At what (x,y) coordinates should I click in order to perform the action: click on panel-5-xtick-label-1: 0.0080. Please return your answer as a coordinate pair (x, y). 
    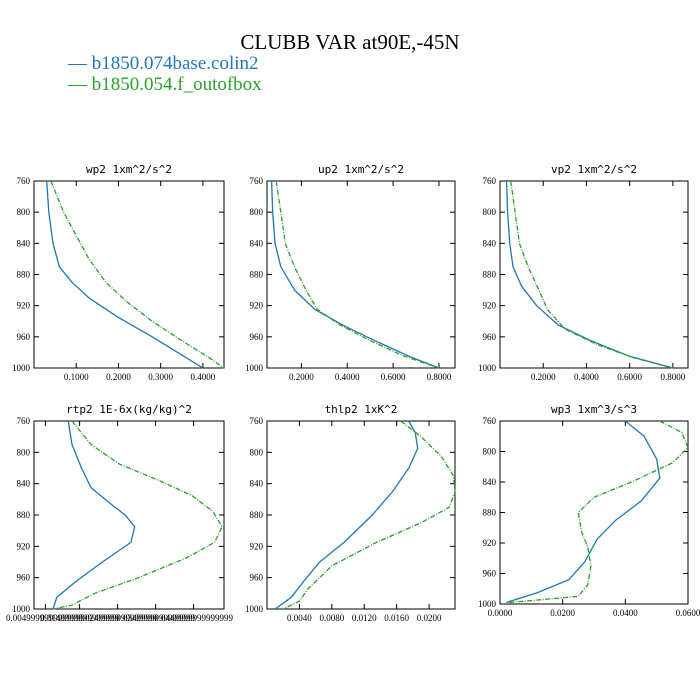
    Looking at the image, I should click on (331, 618).